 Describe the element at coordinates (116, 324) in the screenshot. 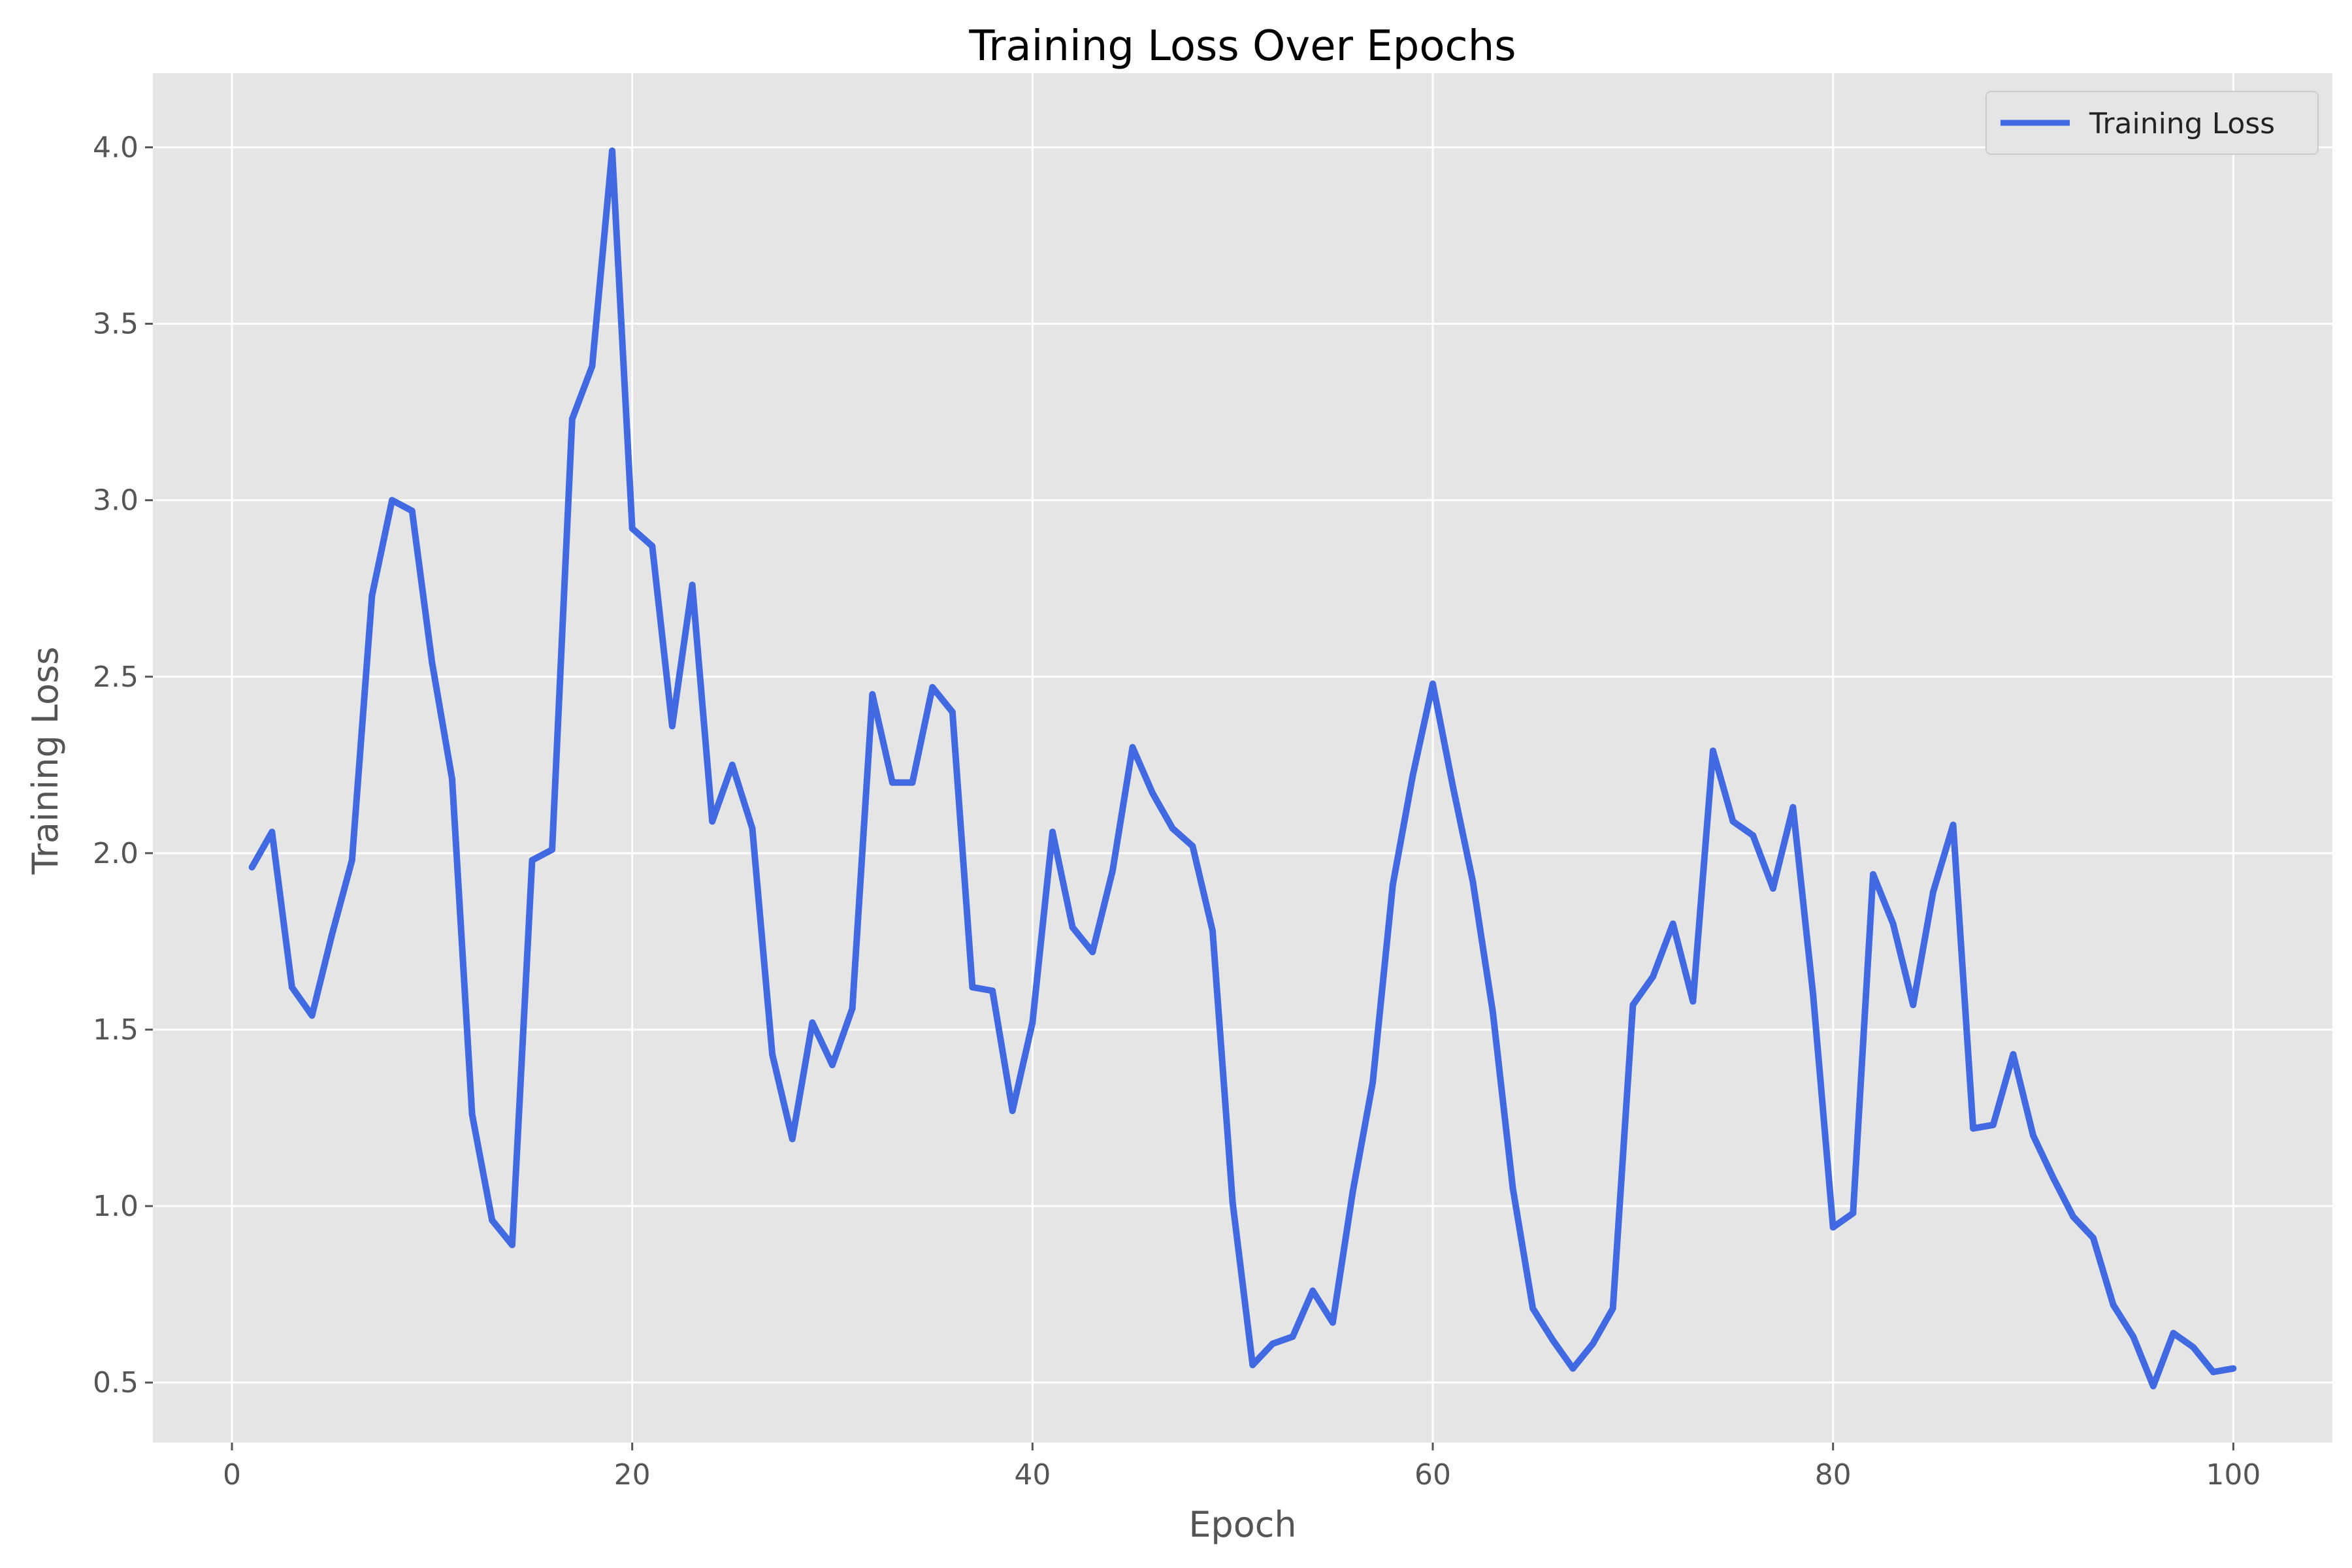

I see `y-tick-label: 3.5` at that location.